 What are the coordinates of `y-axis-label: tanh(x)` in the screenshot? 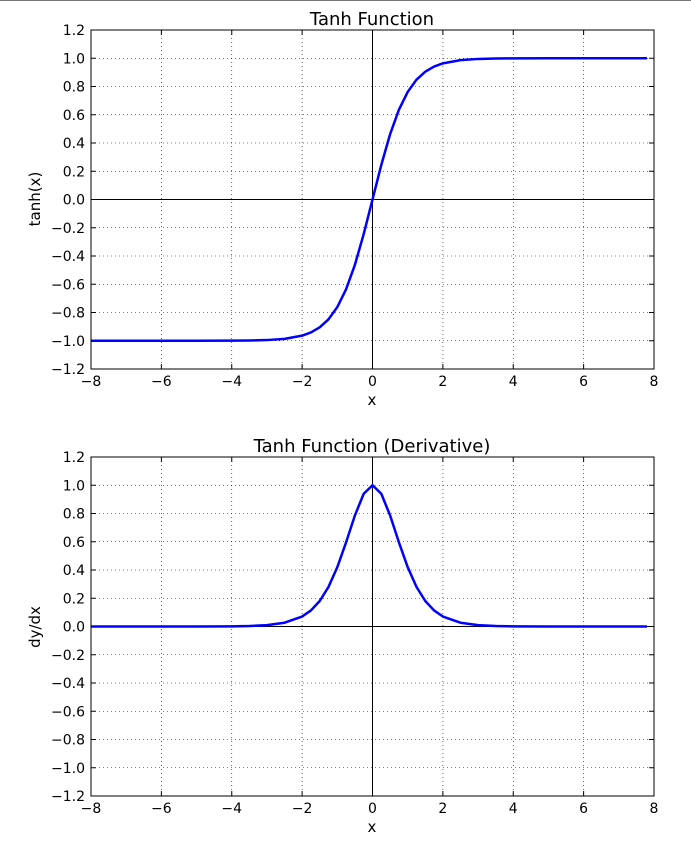 It's located at (35, 199).